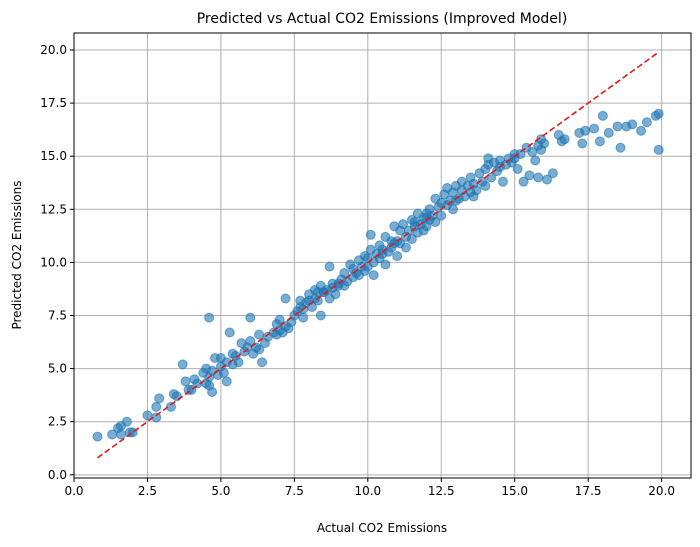  I want to click on x-tick-label: 0.0, so click(73, 491).